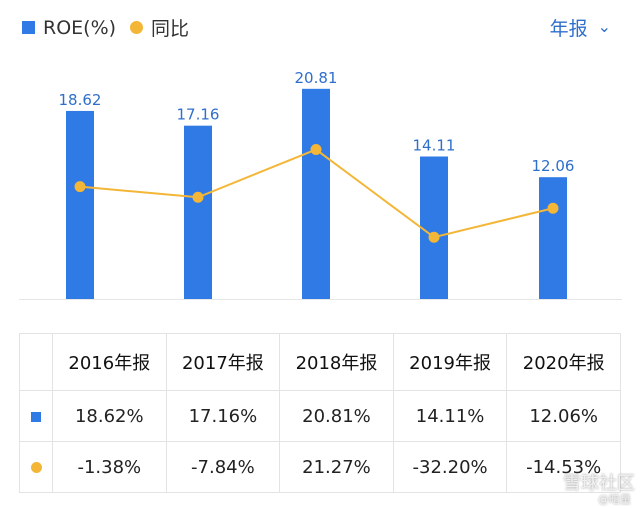 This screenshot has width=641, height=509. Describe the element at coordinates (28, 27) in the screenshot. I see `roe-legend-swatch` at that location.